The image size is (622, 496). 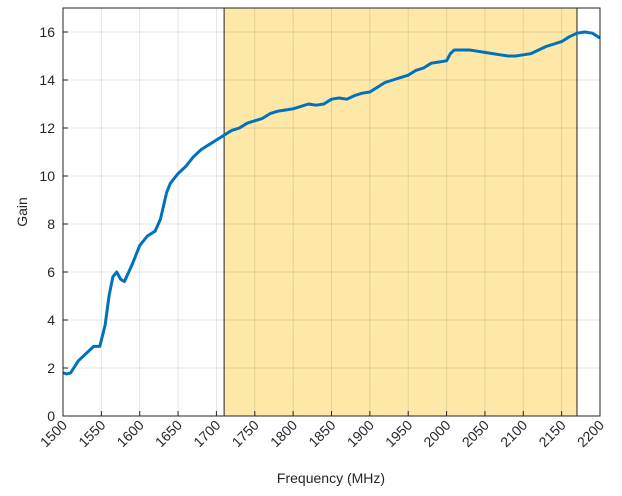 What do you see at coordinates (51, 320) in the screenshot?
I see `y-tick-label: 4` at bounding box center [51, 320].